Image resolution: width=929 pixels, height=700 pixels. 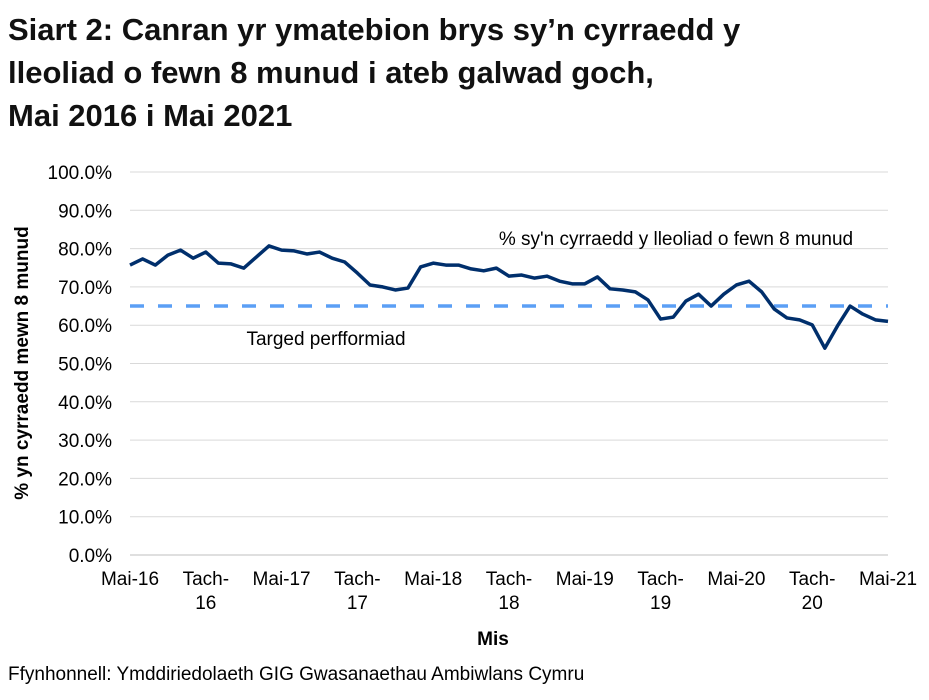 What do you see at coordinates (85, 288) in the screenshot?
I see `y-tick-label: 70.0%` at bounding box center [85, 288].